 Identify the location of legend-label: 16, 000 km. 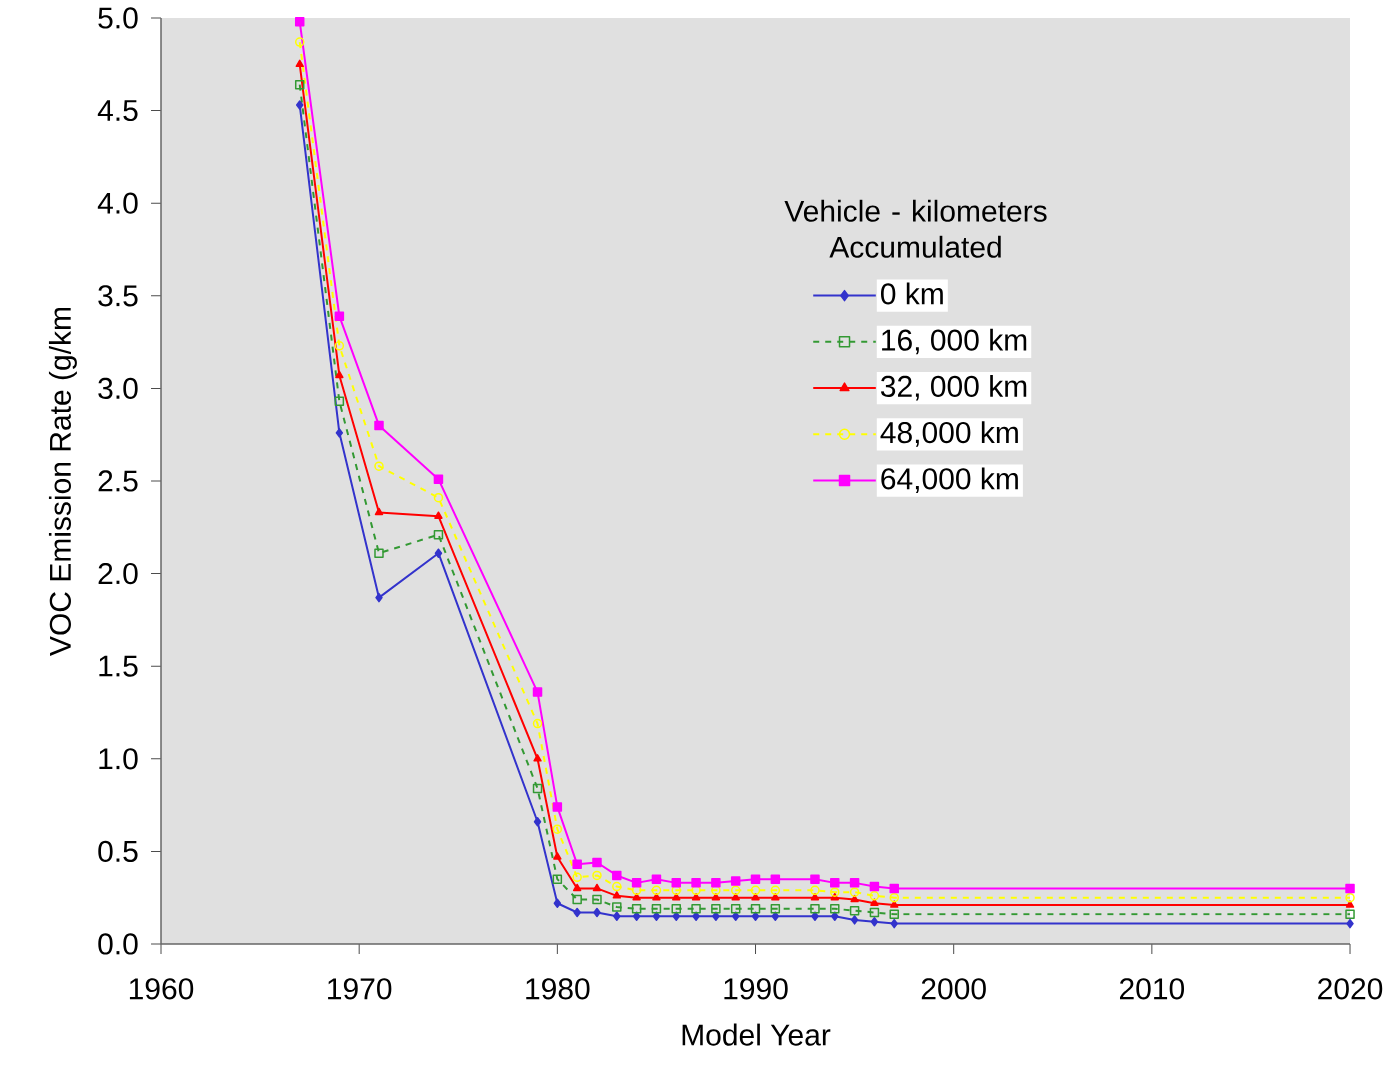
(954, 341).